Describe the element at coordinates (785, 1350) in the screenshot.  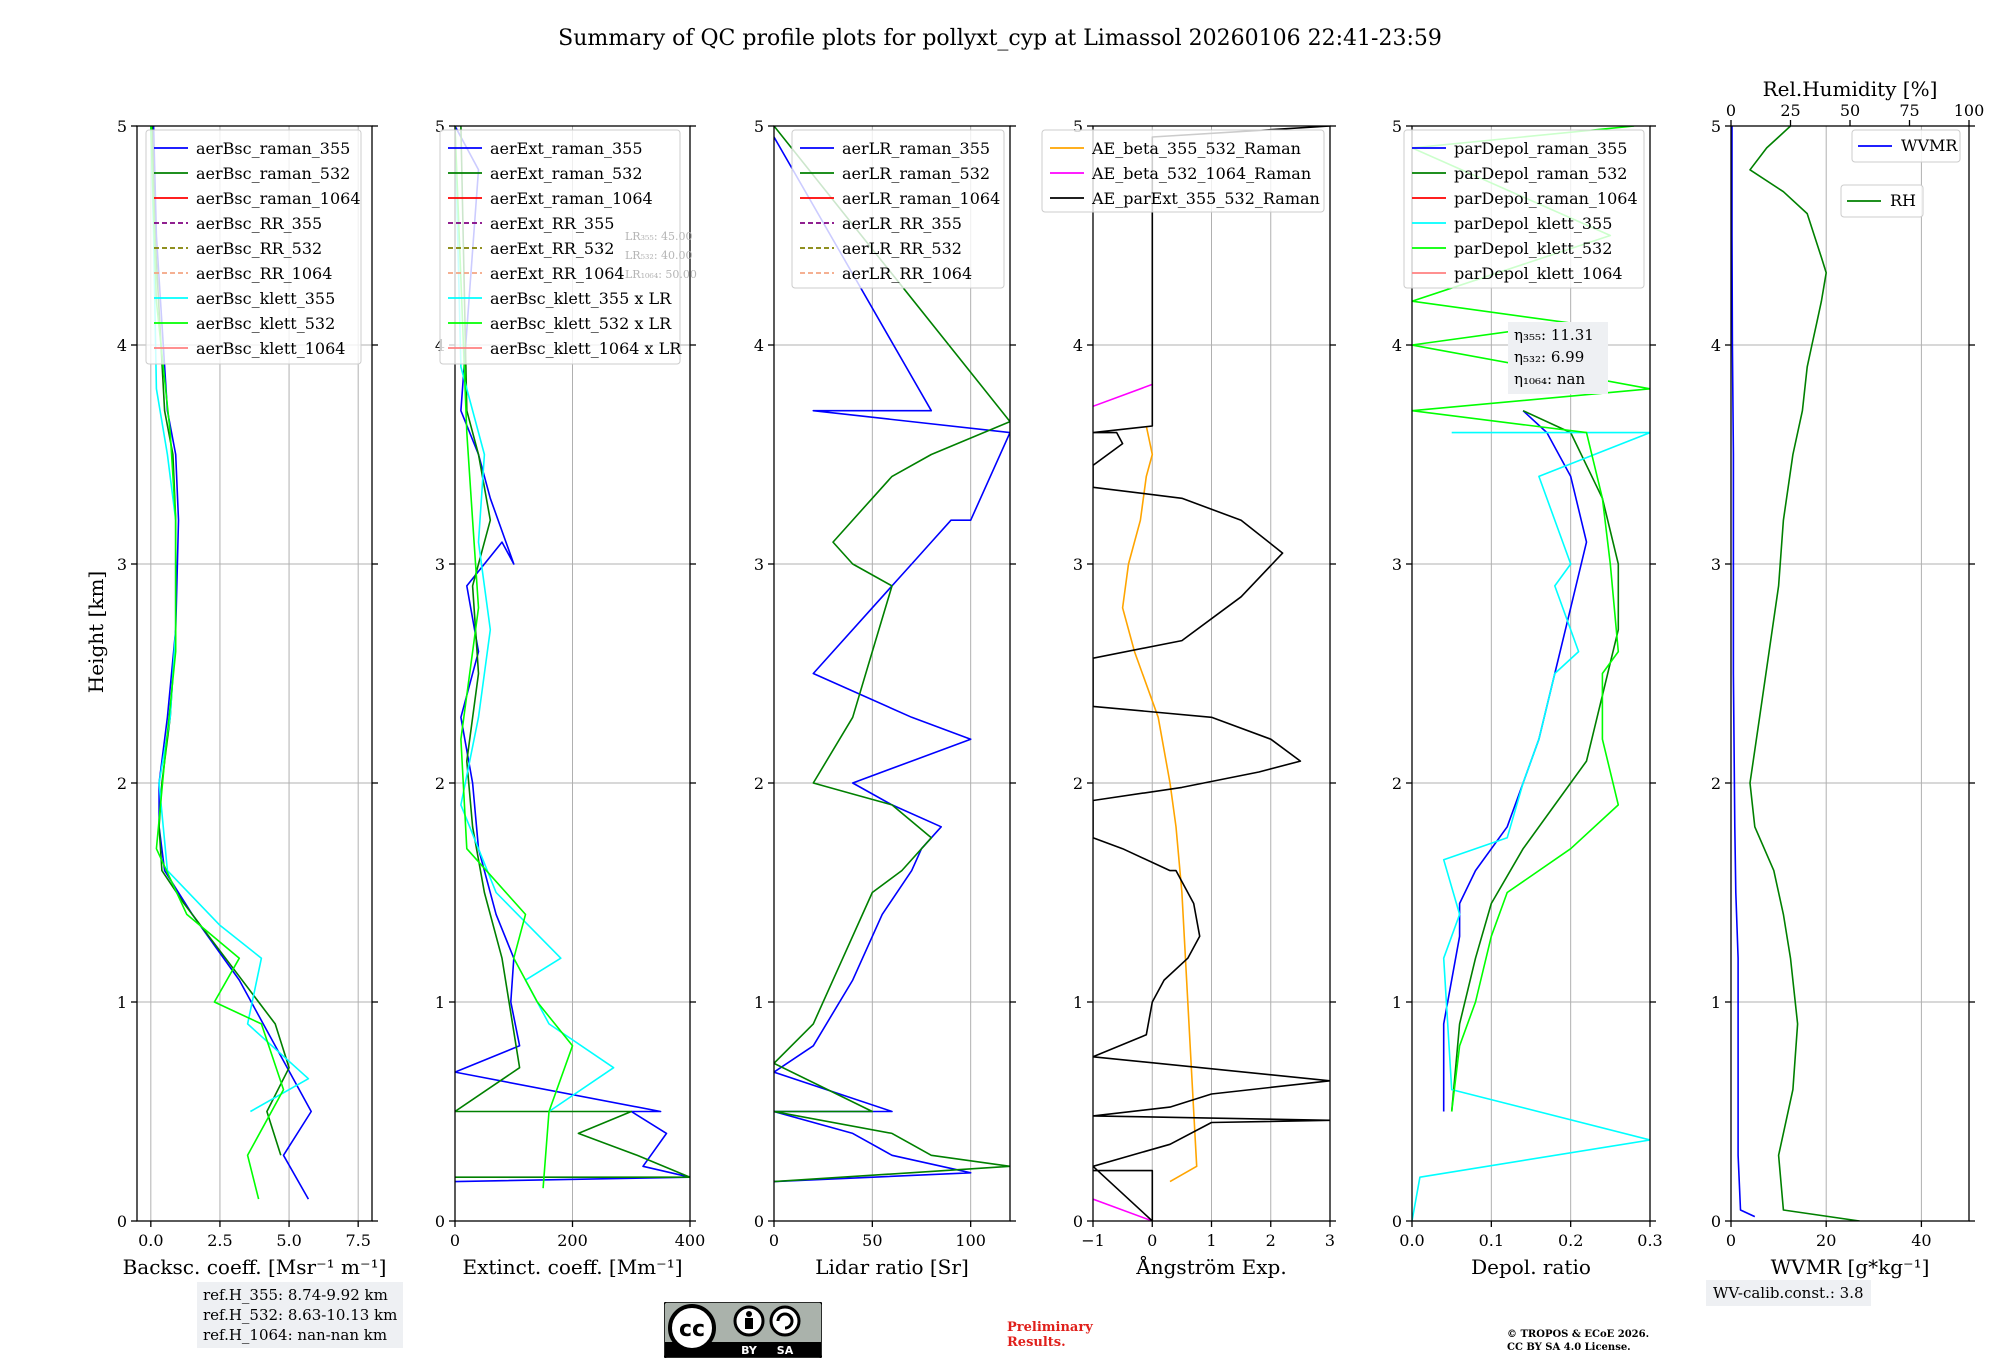
I see `badge-sa-label: SA` at that location.